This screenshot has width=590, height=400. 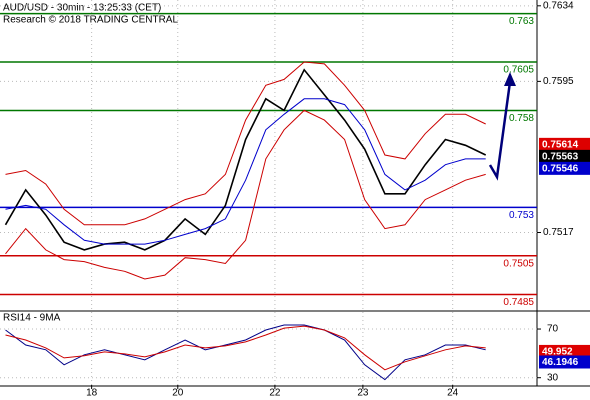 I want to click on y-tick-label: 0.7595, so click(x=558, y=81).